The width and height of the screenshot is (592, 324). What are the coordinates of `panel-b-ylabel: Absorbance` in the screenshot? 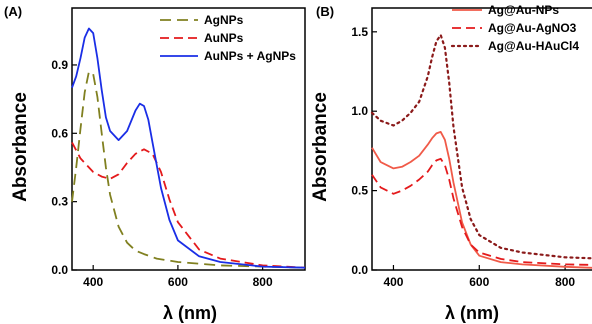 It's located at (320, 147).